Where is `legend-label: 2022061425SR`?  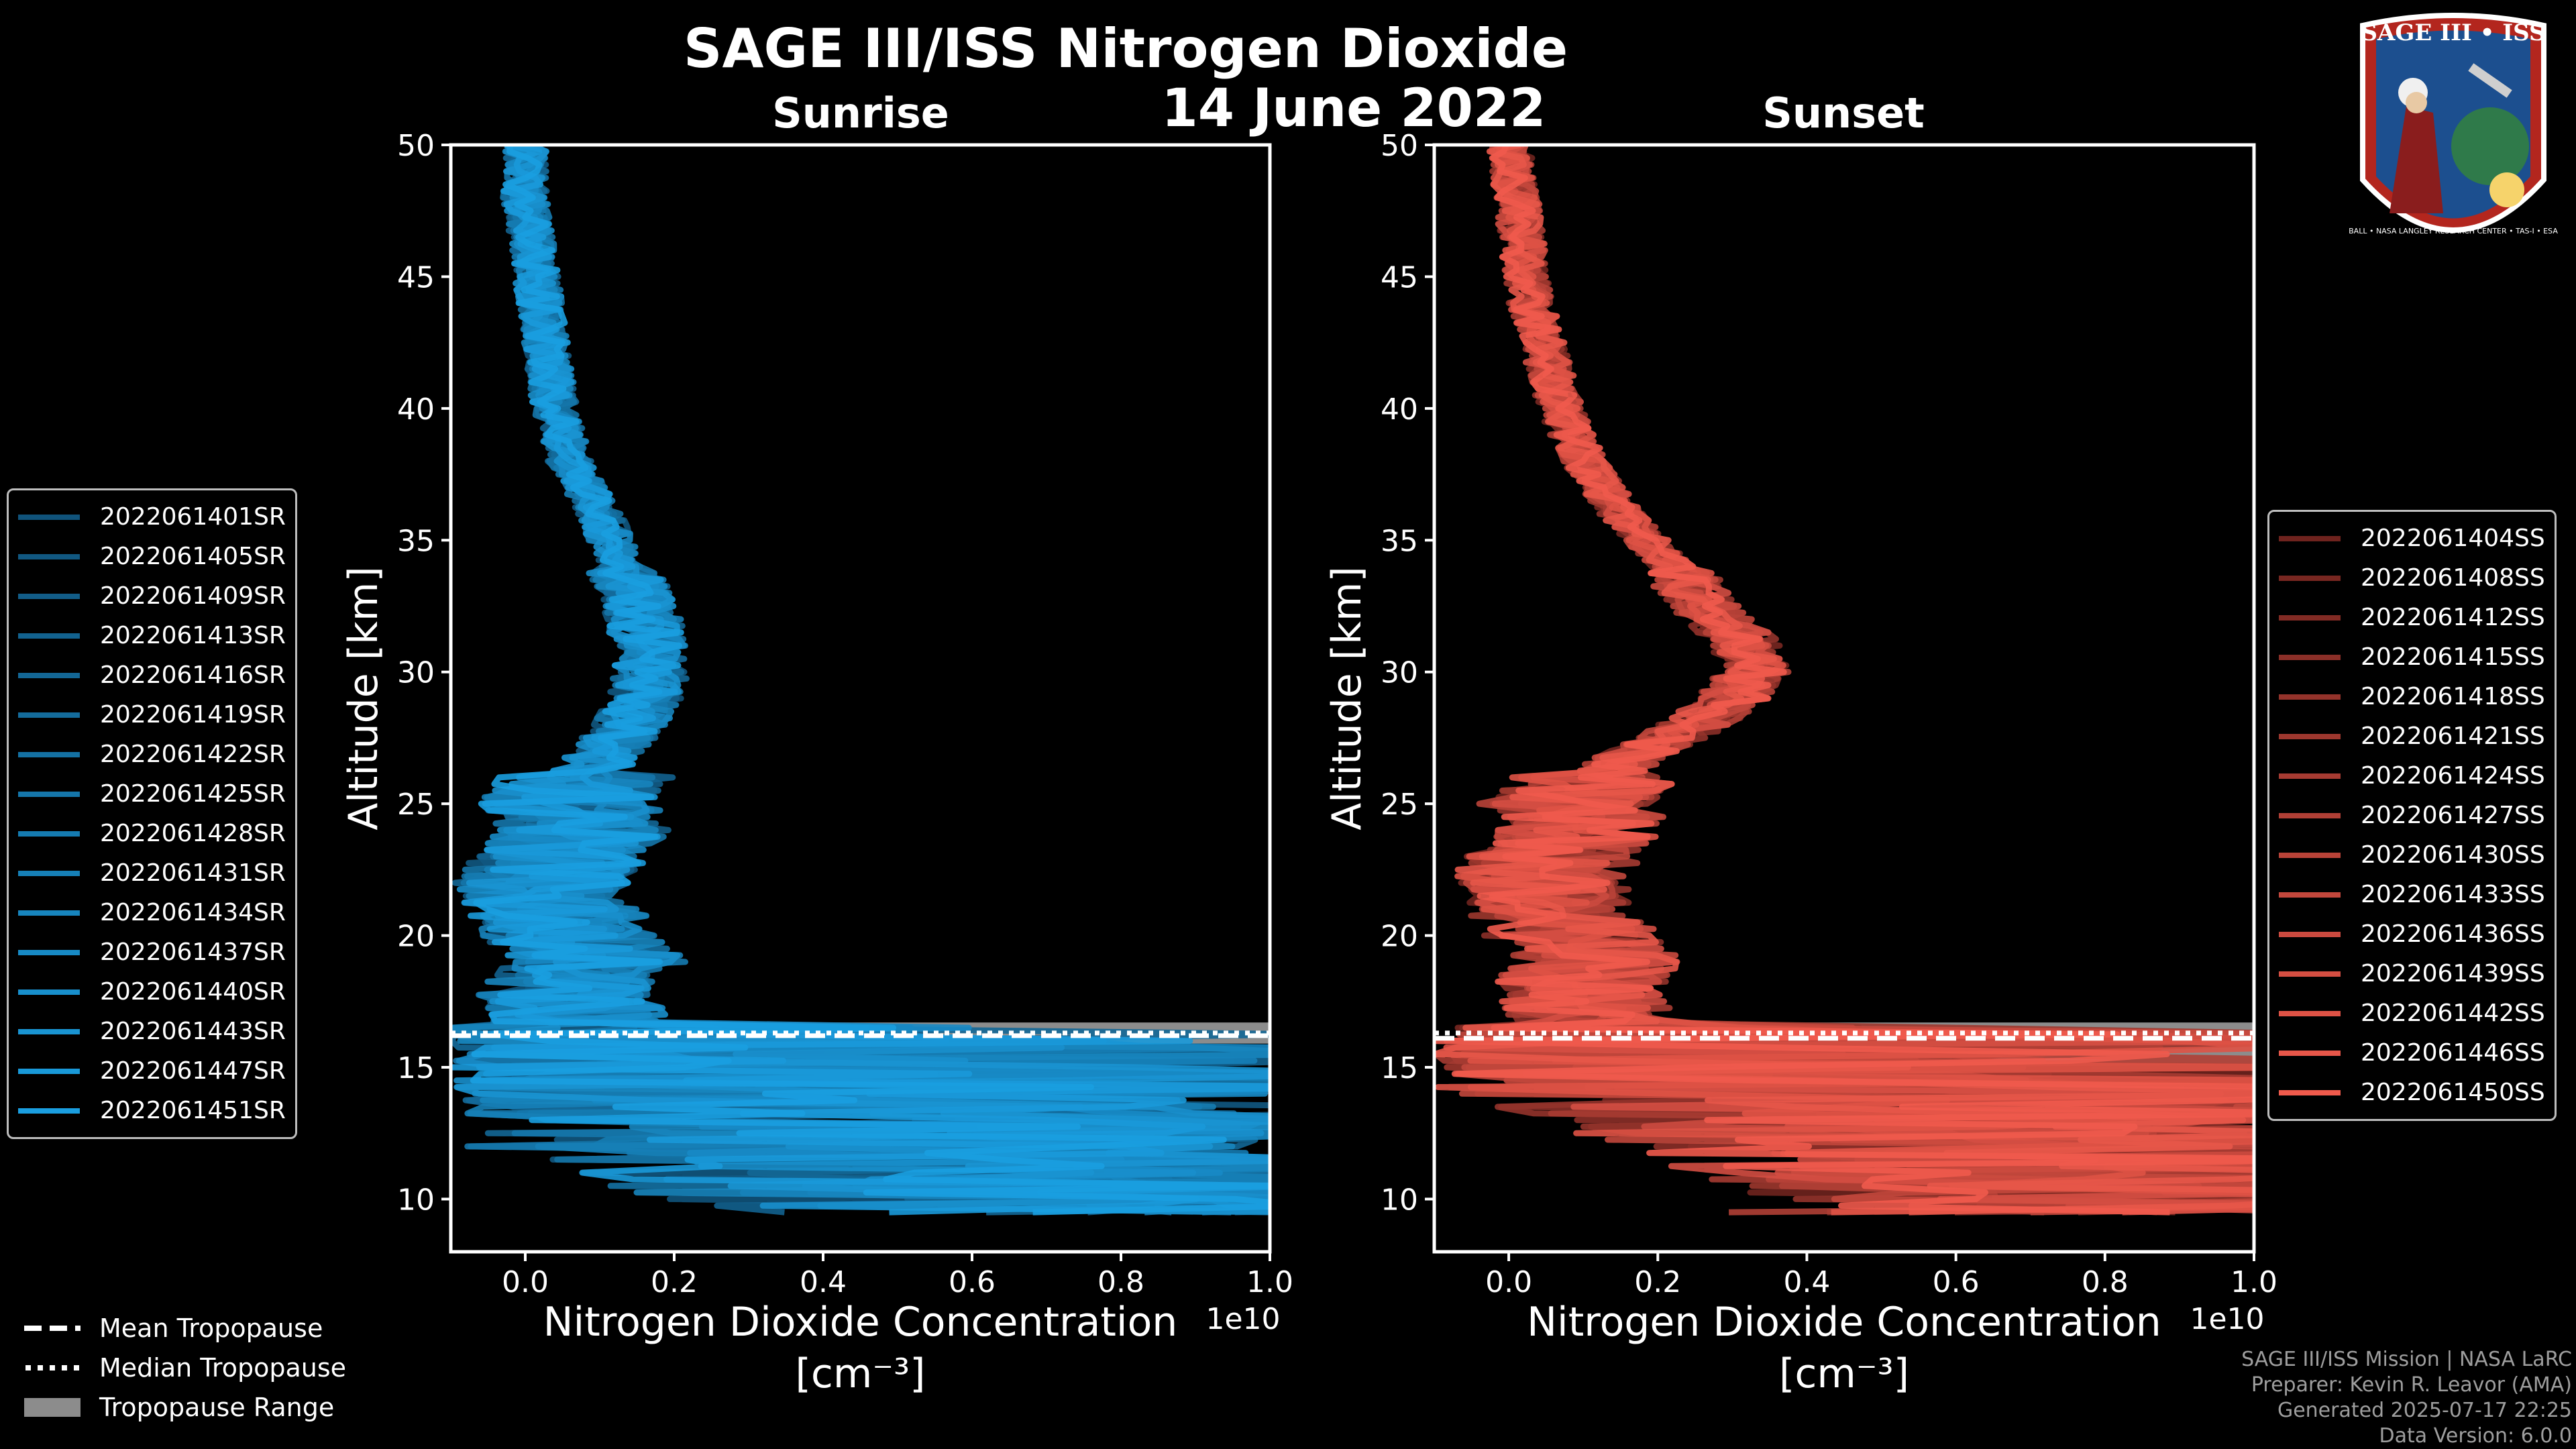 legend-label: 2022061425SR is located at coordinates (193, 794).